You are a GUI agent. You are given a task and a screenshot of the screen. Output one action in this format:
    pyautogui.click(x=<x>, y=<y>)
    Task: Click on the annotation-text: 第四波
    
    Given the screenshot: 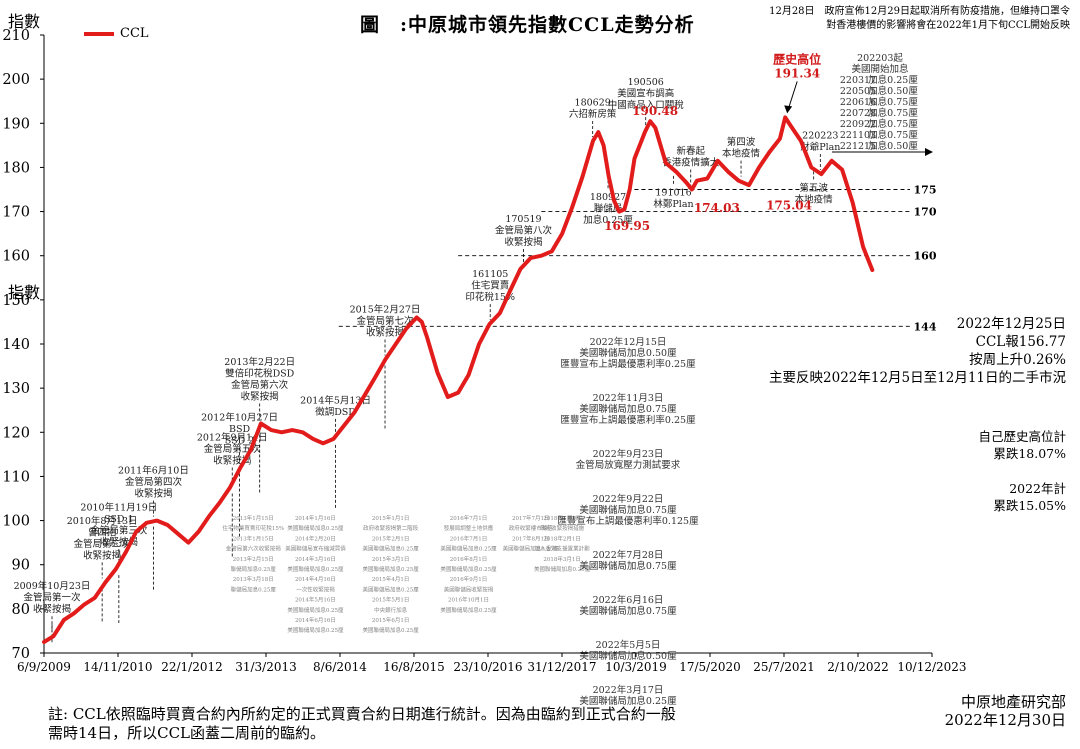 What is the action you would take?
    pyautogui.click(x=741, y=142)
    